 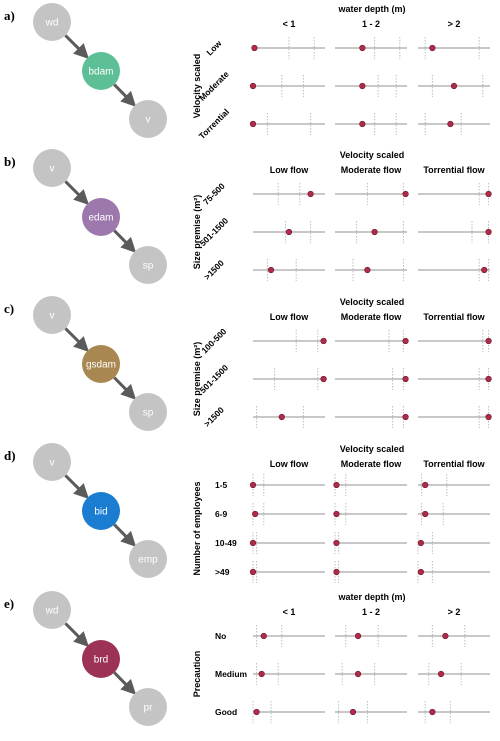 I want to click on row-label: 1-5, so click(x=221, y=485).